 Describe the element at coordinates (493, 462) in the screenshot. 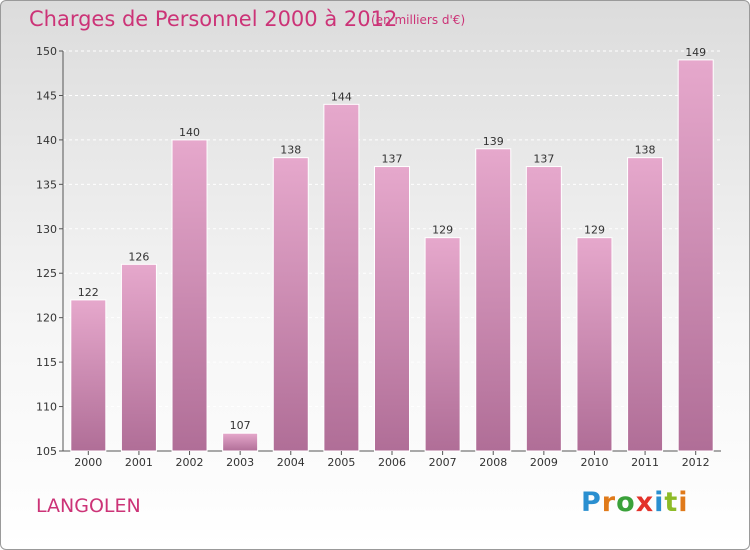

I see `x-tick-label: 2008` at that location.